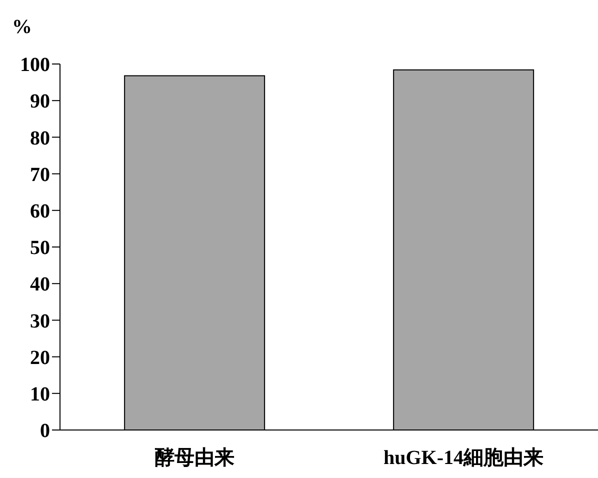 The image size is (598, 478). Describe the element at coordinates (463, 458) in the screenshot. I see `x-tick-label: huGK-14細胞由来` at that location.